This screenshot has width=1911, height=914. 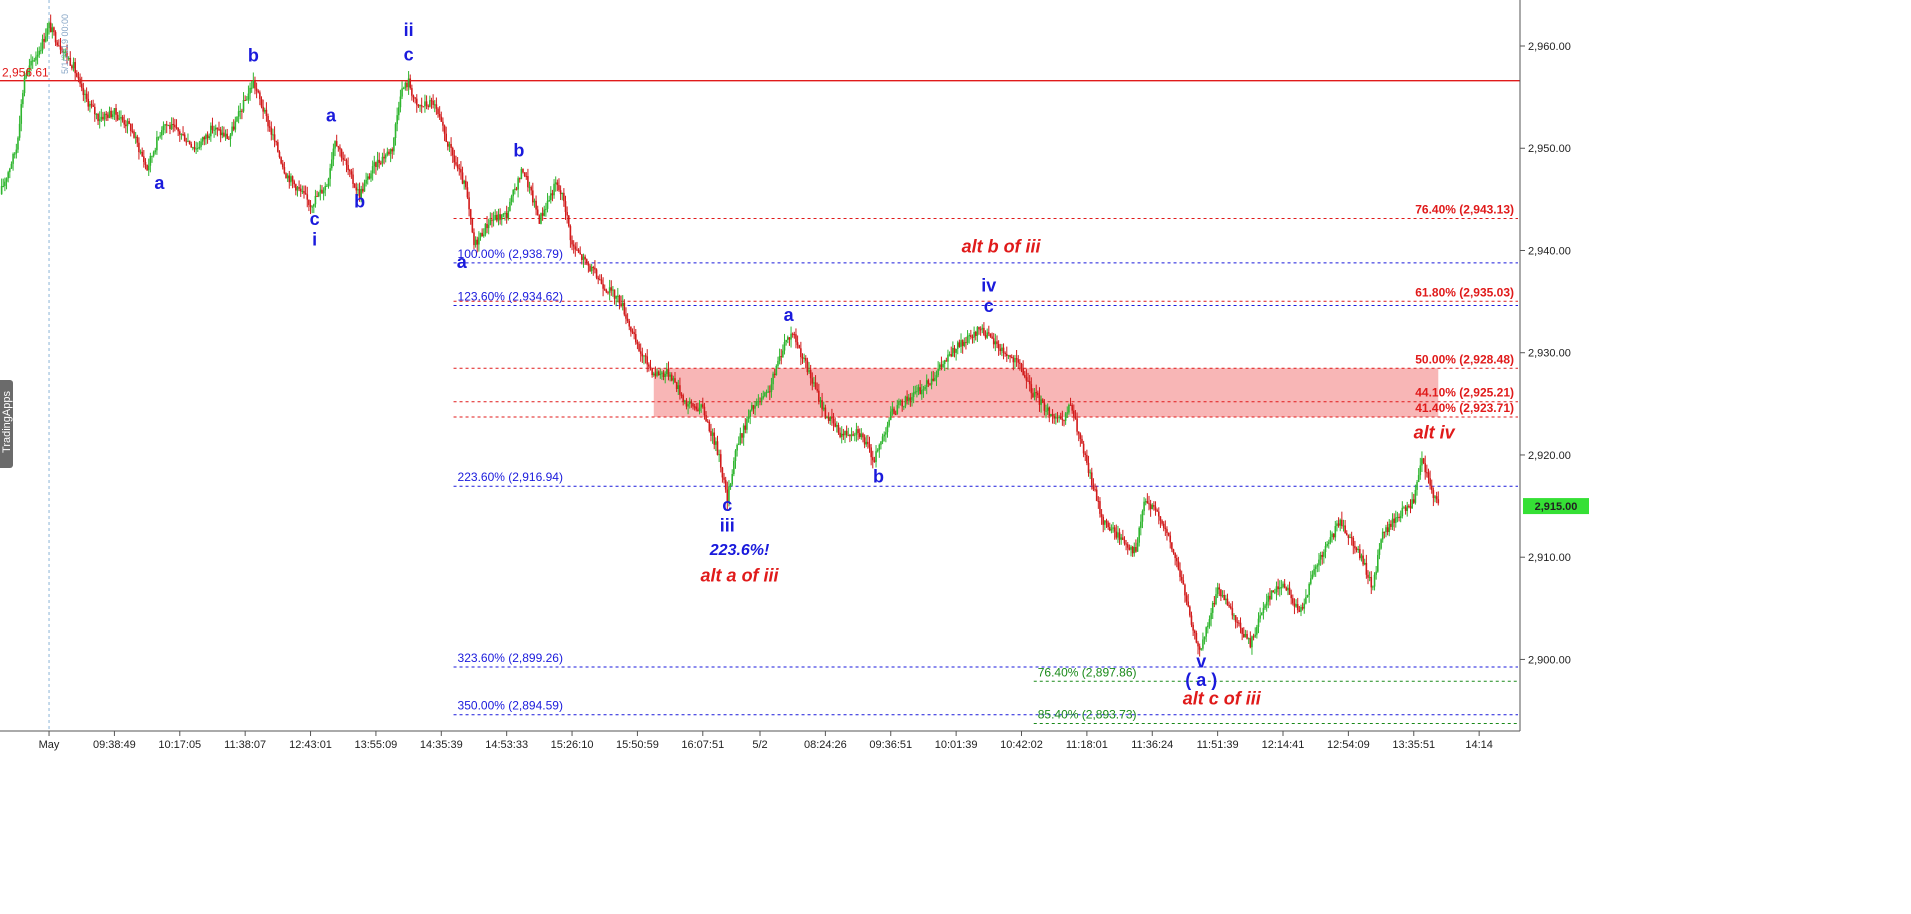 I want to click on price-tick-label: 2,910.00, so click(x=1549, y=558).